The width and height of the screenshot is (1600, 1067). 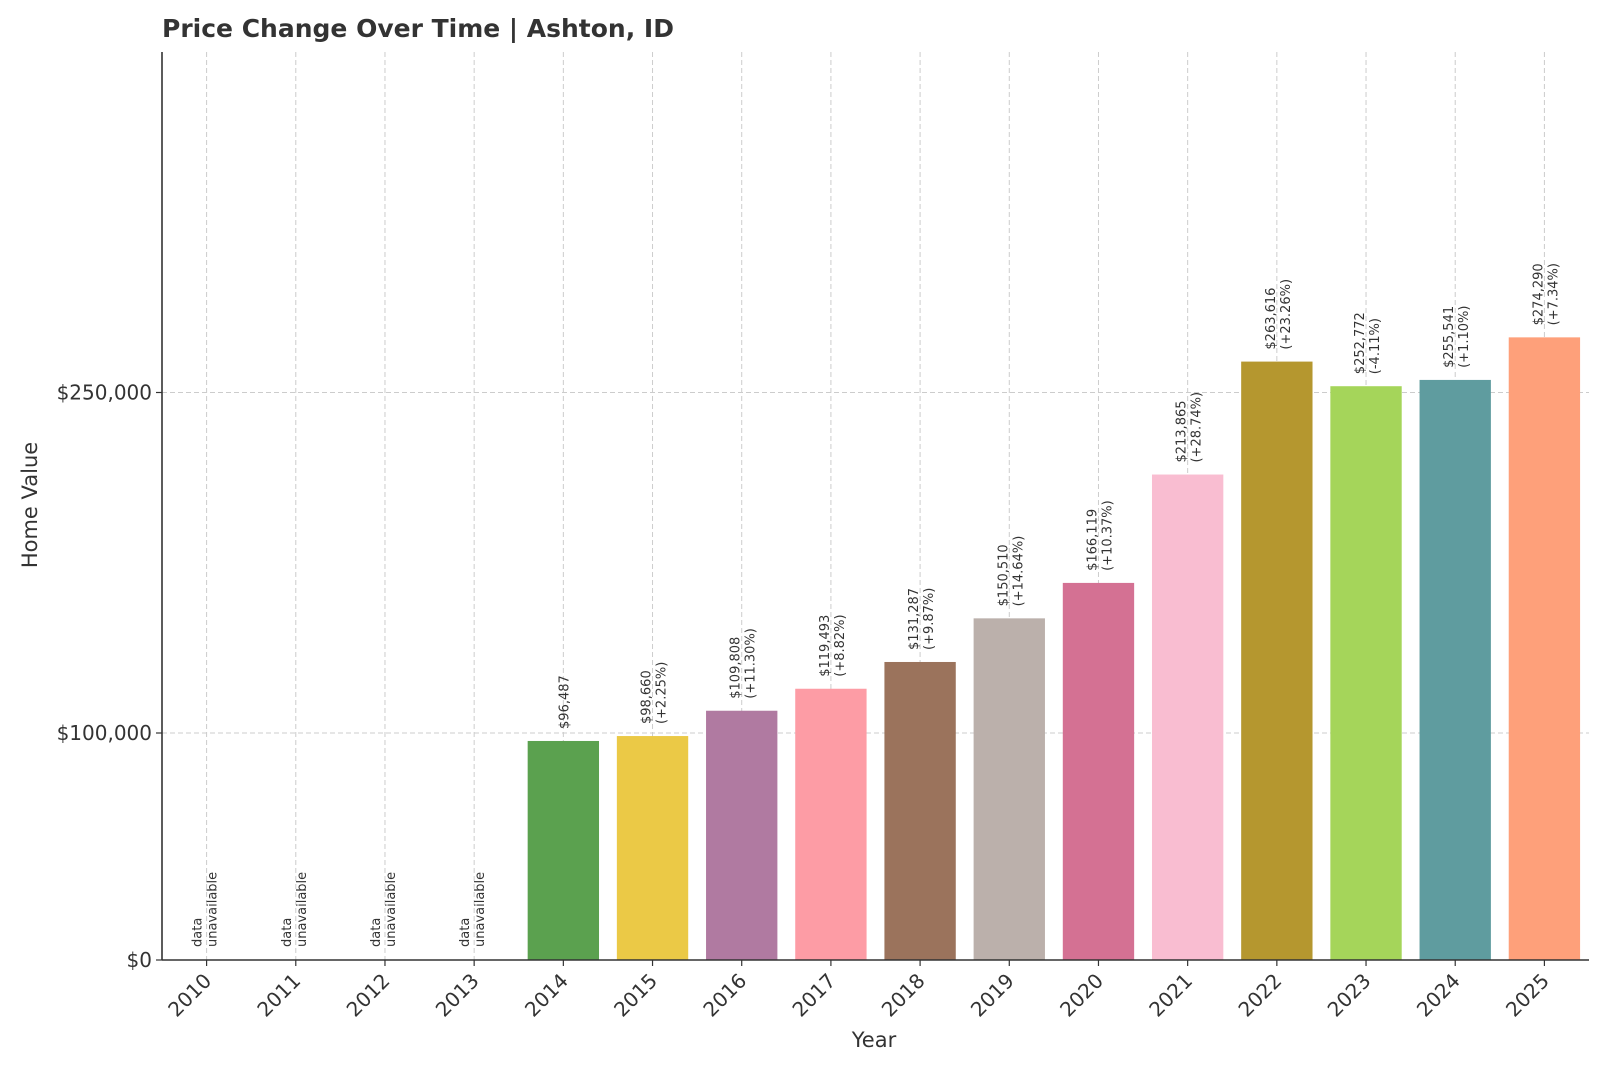 I want to click on x-tick-label: 2019, so click(x=992, y=995).